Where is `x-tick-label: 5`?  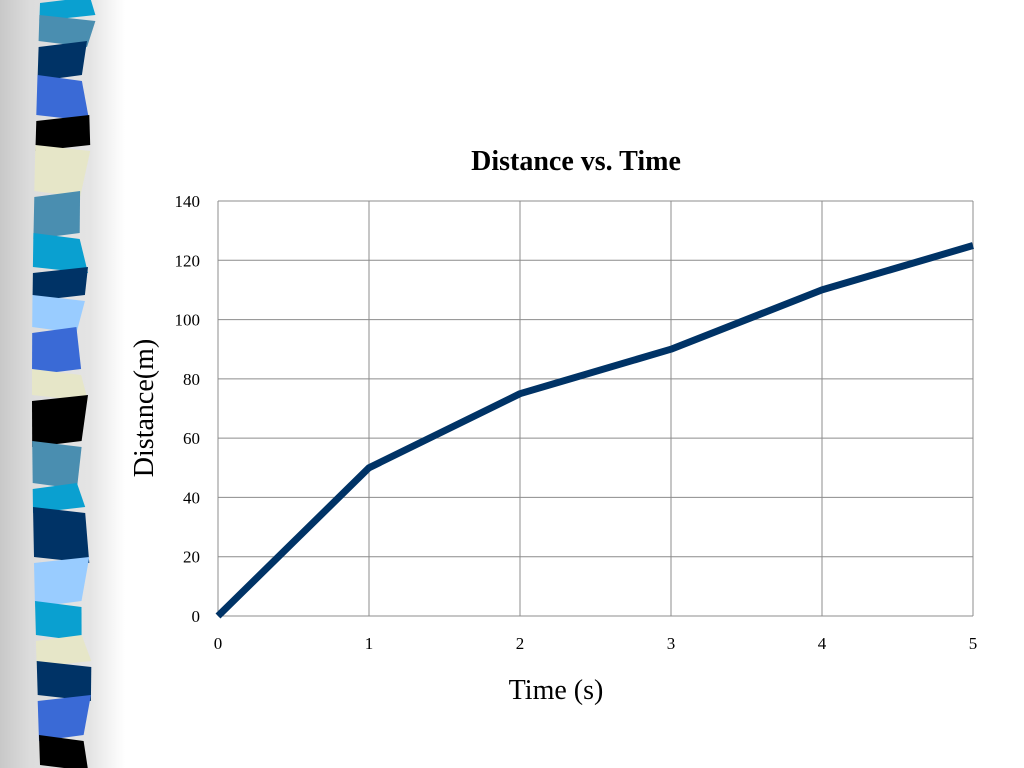
x-tick-label: 5 is located at coordinates (973, 643).